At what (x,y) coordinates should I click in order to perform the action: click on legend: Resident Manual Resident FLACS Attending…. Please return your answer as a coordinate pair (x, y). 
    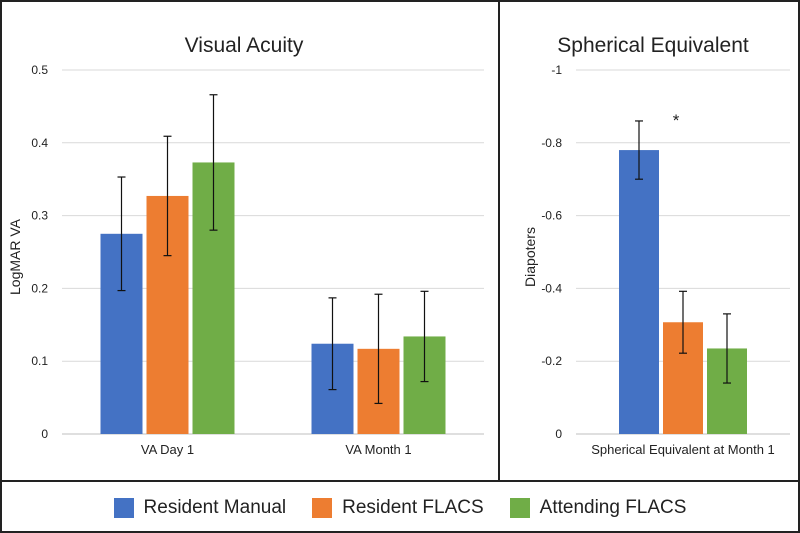
    Looking at the image, I should click on (400, 507).